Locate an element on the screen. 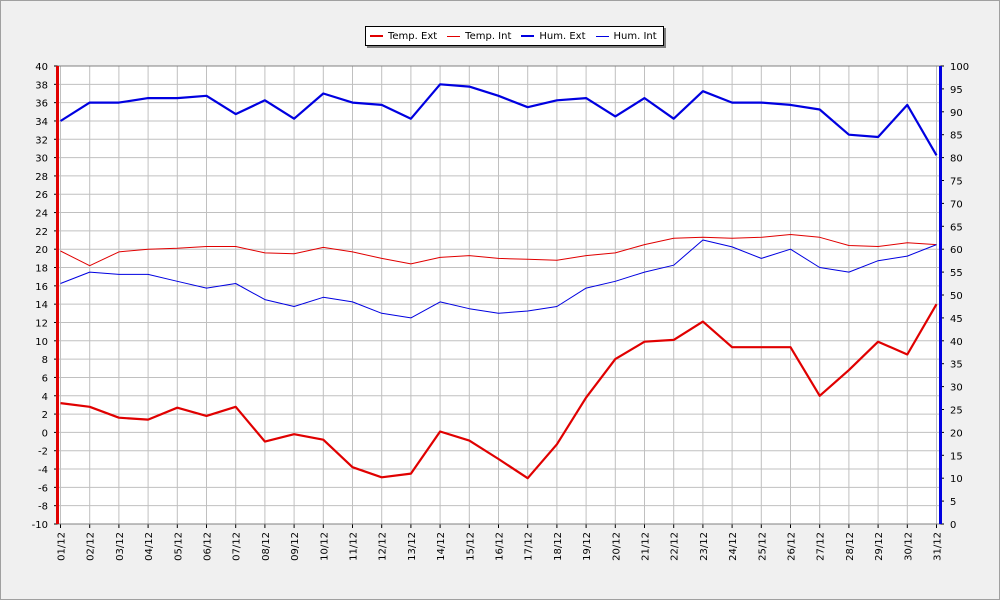 The image size is (1000, 600). x-tick-label: 14/12 is located at coordinates (441, 546).